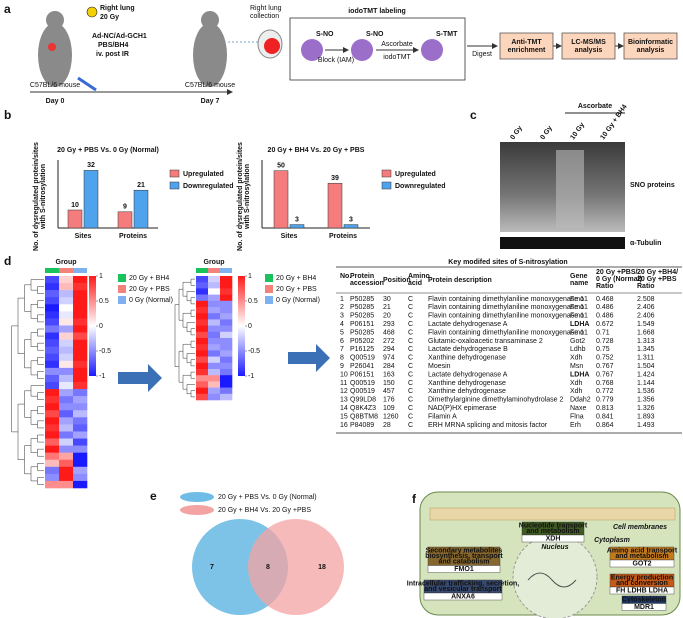  What do you see at coordinates (468, 349) in the screenshot?
I see `table-cell: Lactate dehydrogenase B` at bounding box center [468, 349].